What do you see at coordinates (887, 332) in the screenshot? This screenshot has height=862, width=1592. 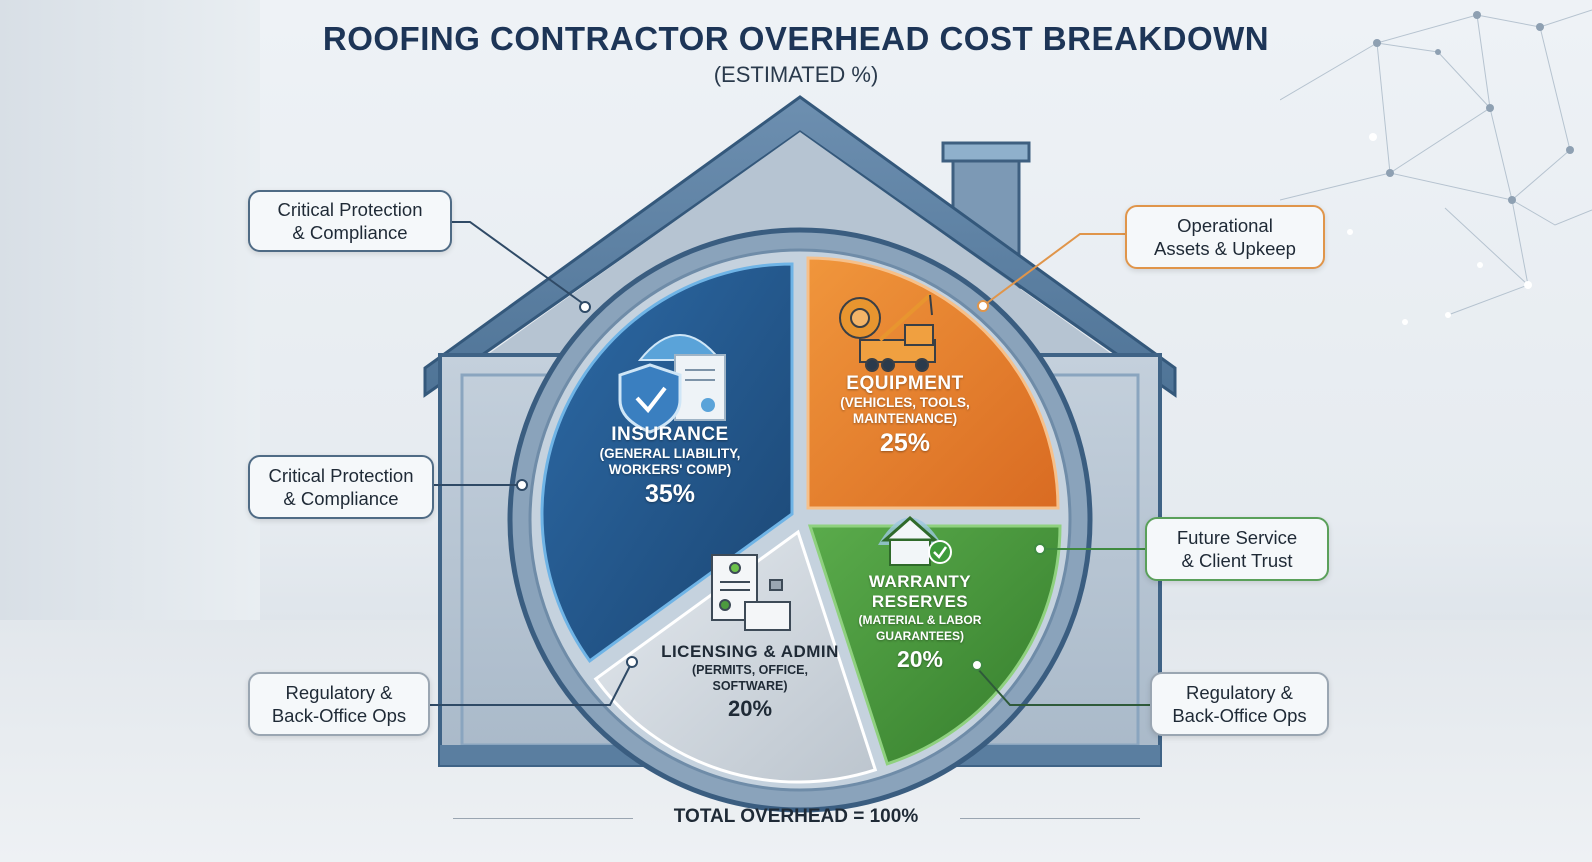 I see `gear-crane-truck-icon` at bounding box center [887, 332].